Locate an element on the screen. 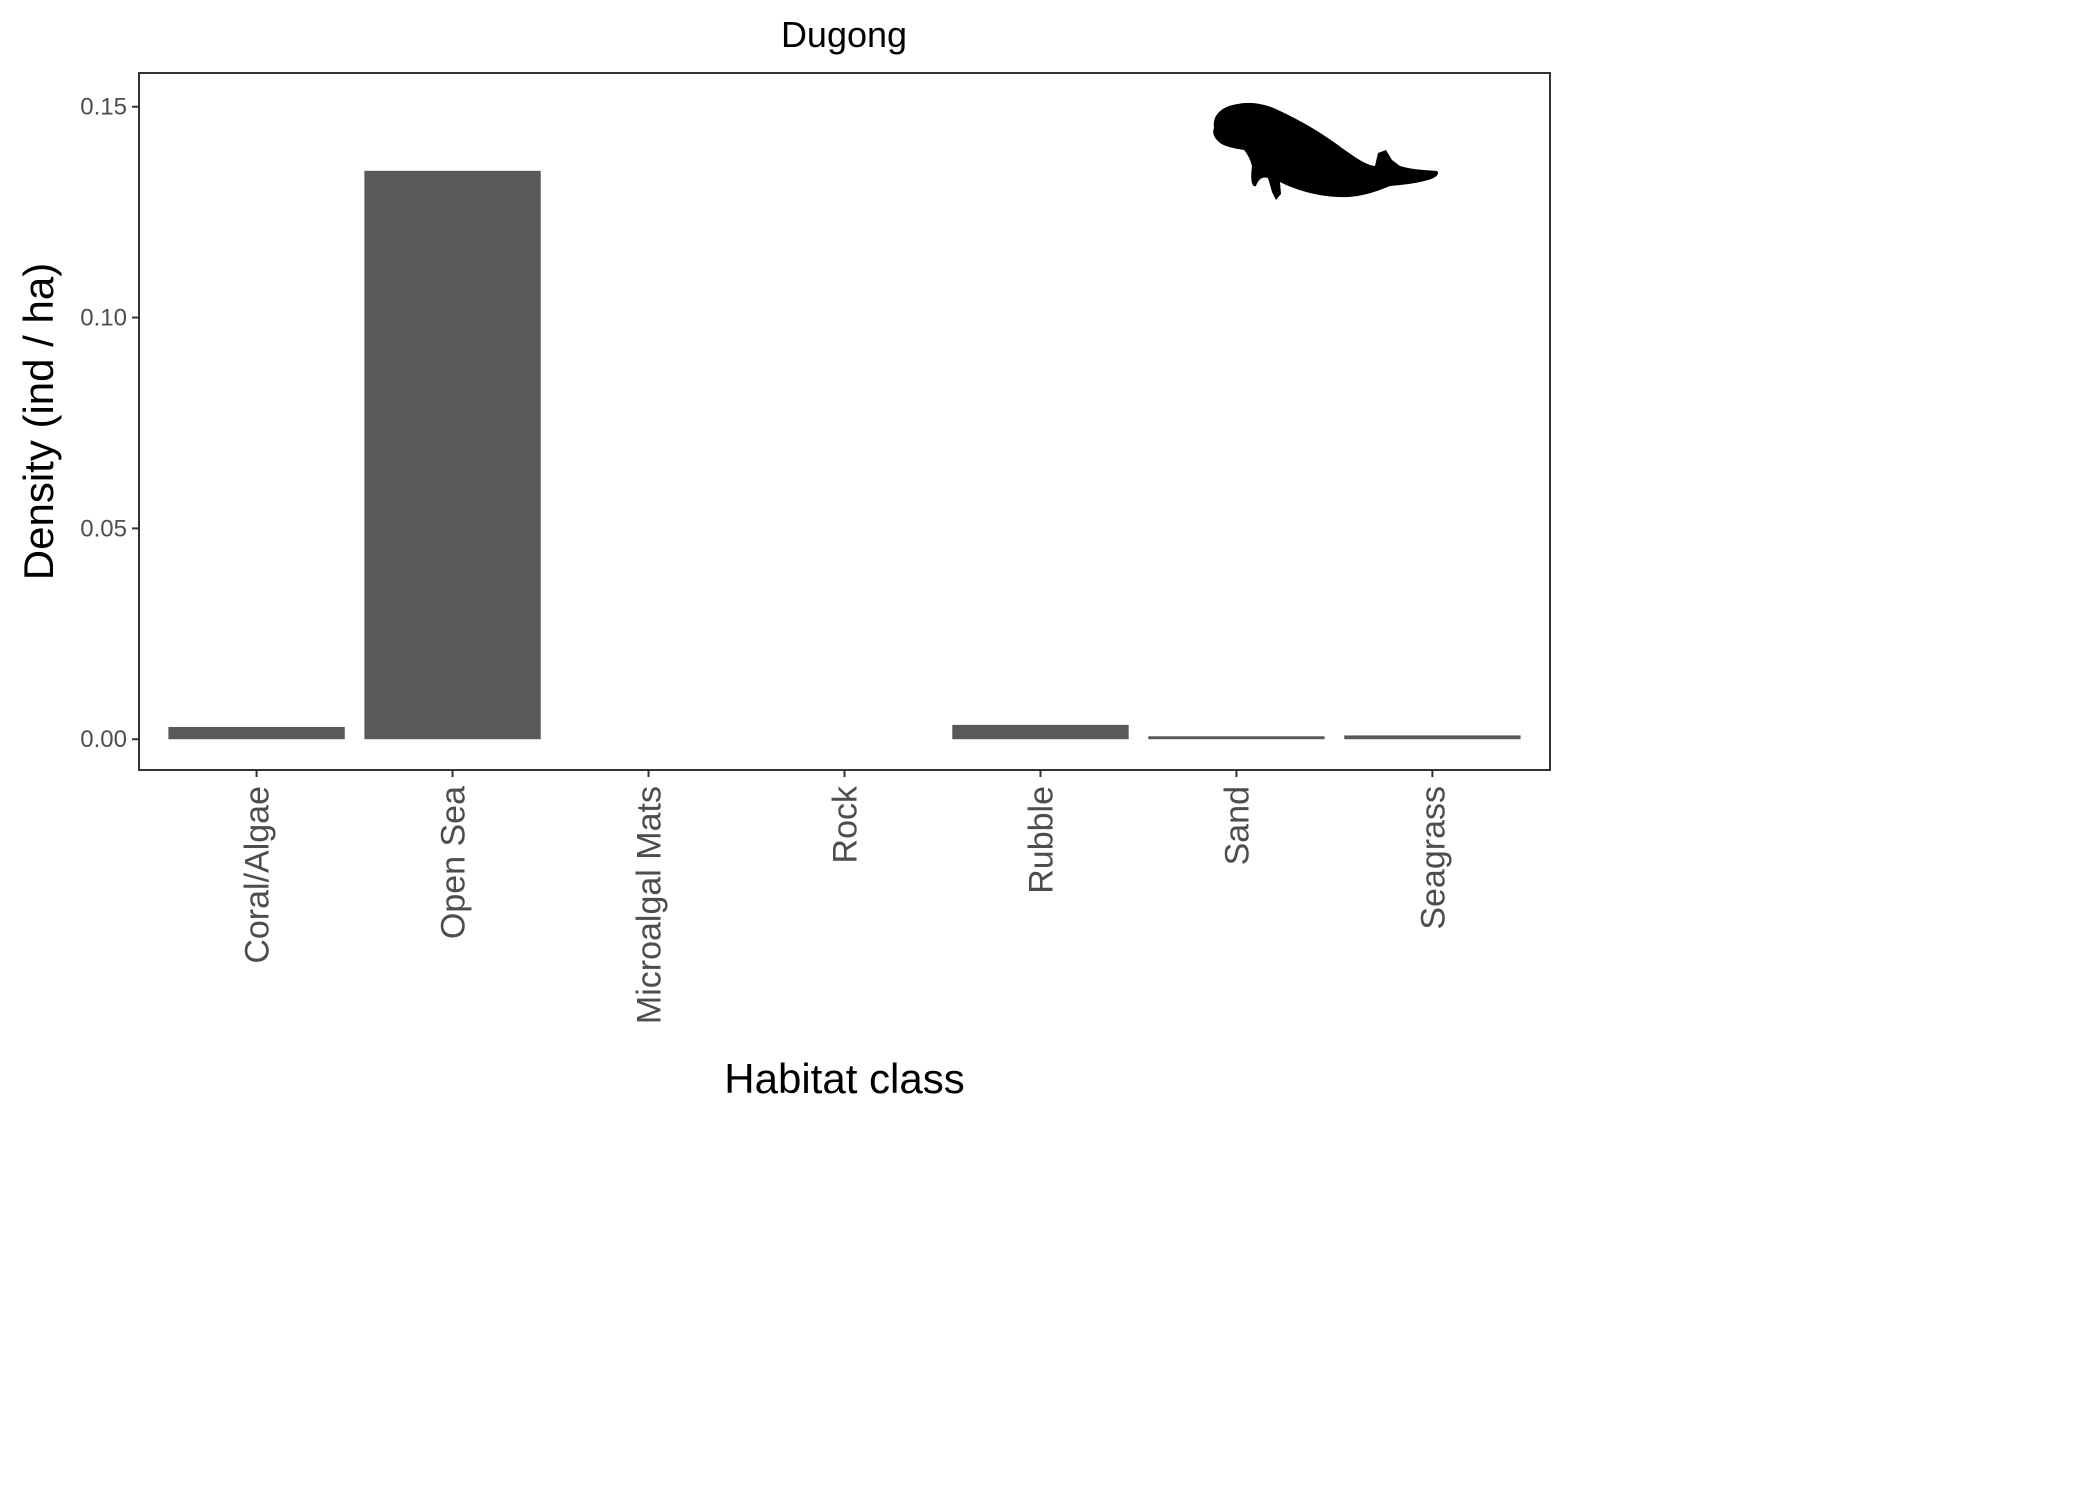 The image size is (2100, 1500). bar-sand is located at coordinates (1236, 738).